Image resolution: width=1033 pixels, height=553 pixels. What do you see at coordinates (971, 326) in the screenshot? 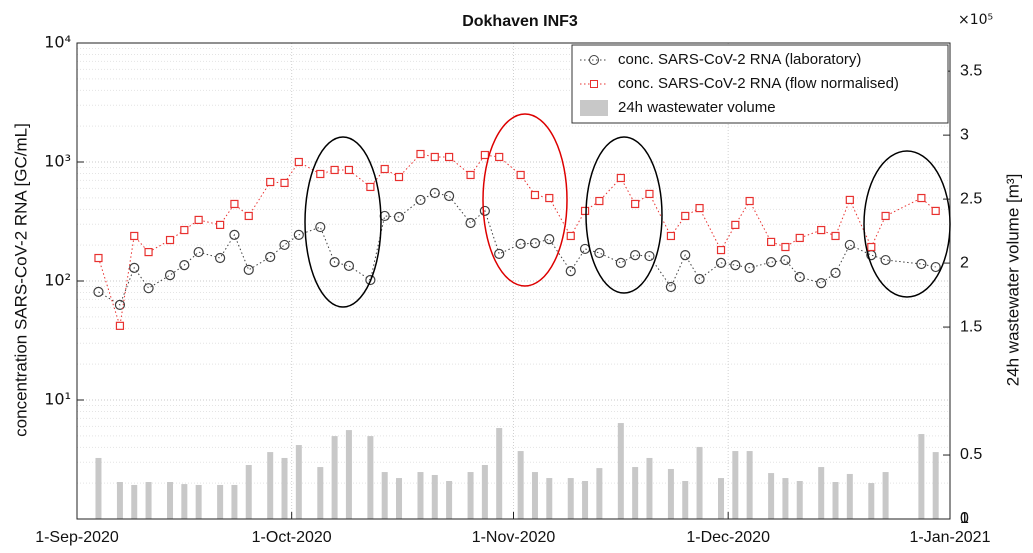
I see `y2-tick-label: 1.5` at bounding box center [971, 326].